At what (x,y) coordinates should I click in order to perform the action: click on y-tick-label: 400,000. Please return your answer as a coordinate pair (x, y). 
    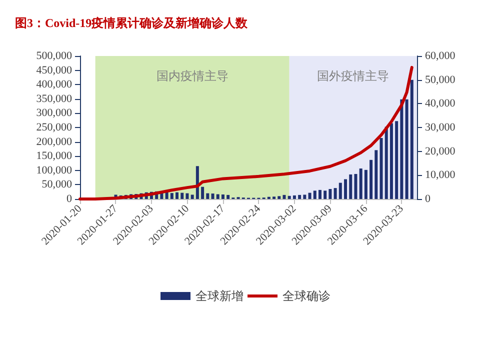
    Looking at the image, I should click on (54, 84).